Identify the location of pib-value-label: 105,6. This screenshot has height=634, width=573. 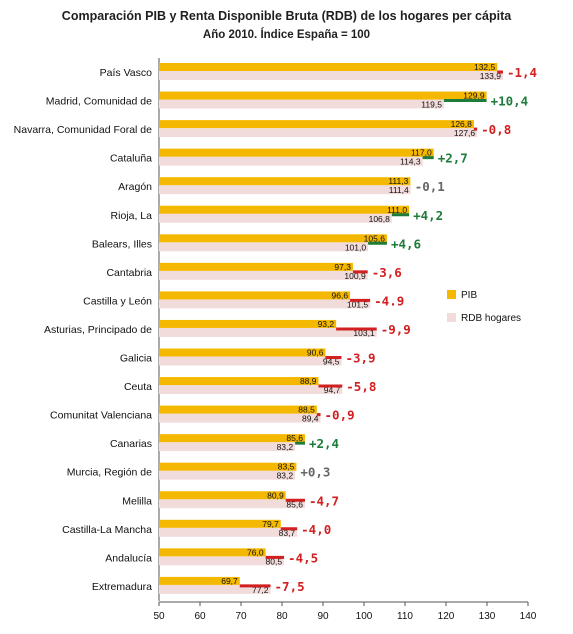
(375, 238).